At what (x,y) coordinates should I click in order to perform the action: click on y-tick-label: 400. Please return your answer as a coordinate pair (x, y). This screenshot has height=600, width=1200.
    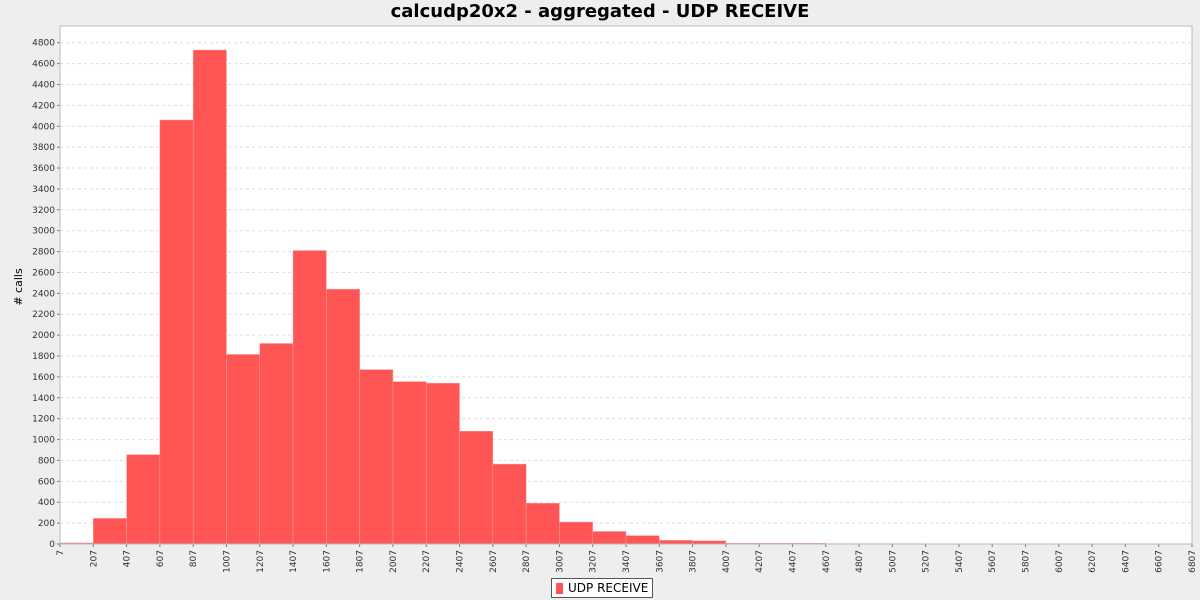
    Looking at the image, I should click on (46, 503).